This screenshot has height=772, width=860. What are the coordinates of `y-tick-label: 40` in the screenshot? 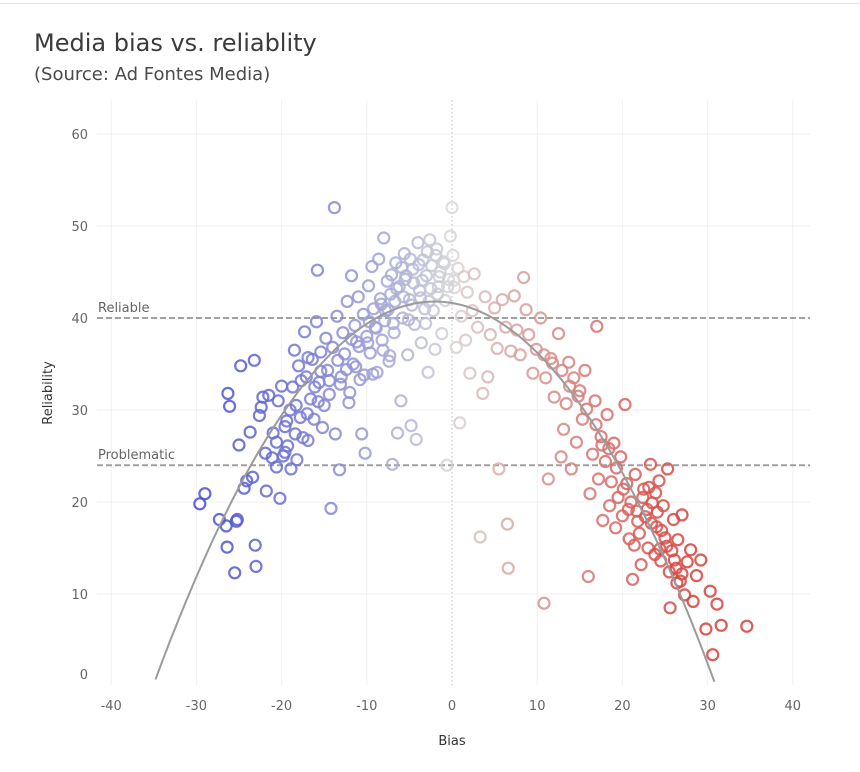 It's located at (79, 319).